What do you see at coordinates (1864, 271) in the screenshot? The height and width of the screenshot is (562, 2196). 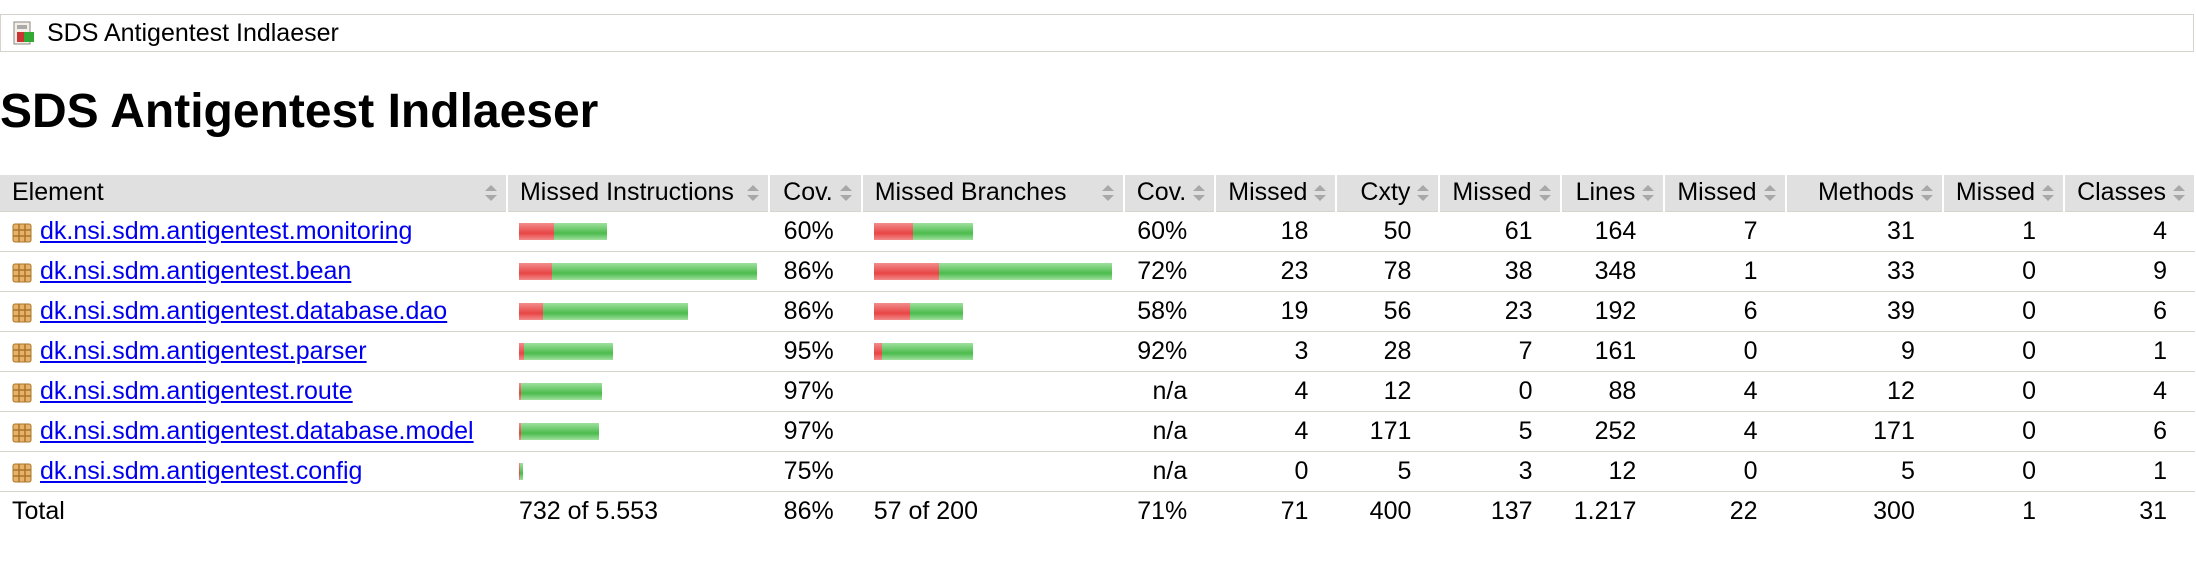 I see `counter-cell: 33` at bounding box center [1864, 271].